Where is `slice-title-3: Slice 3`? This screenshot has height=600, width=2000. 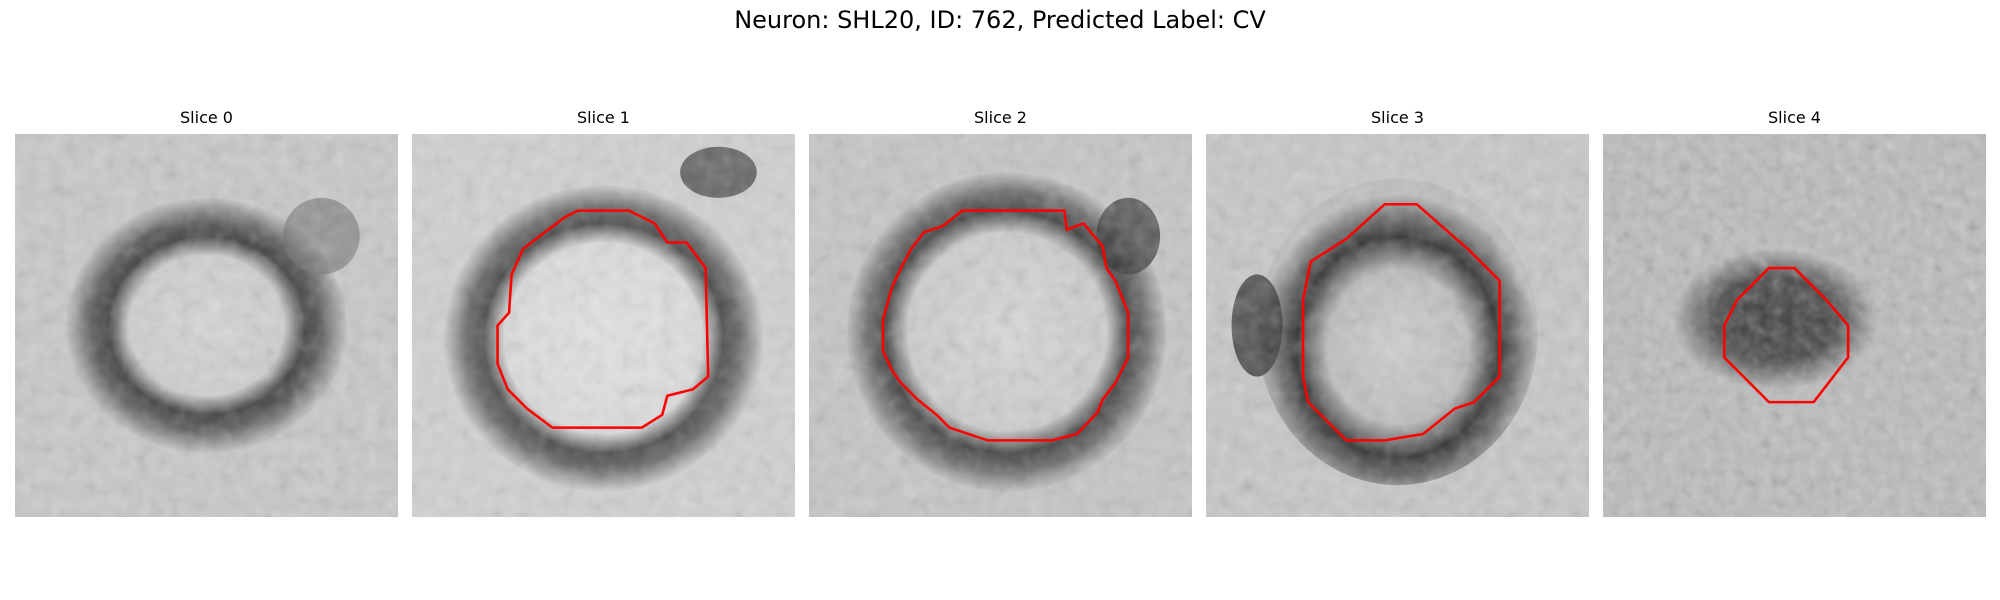 slice-title-3: Slice 3 is located at coordinates (1397, 117).